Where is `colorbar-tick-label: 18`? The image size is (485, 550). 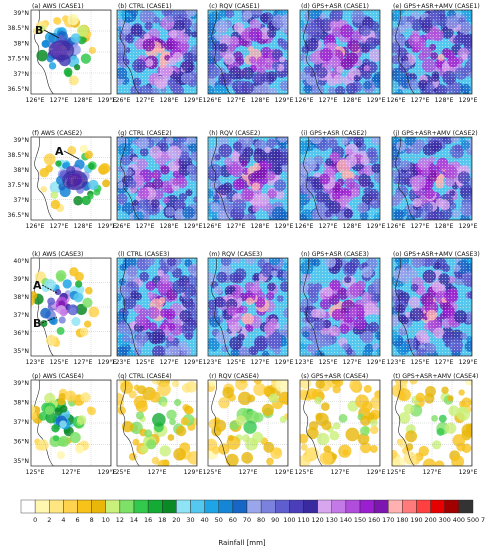
colorbar-tick-label: 18 is located at coordinates (162, 520).